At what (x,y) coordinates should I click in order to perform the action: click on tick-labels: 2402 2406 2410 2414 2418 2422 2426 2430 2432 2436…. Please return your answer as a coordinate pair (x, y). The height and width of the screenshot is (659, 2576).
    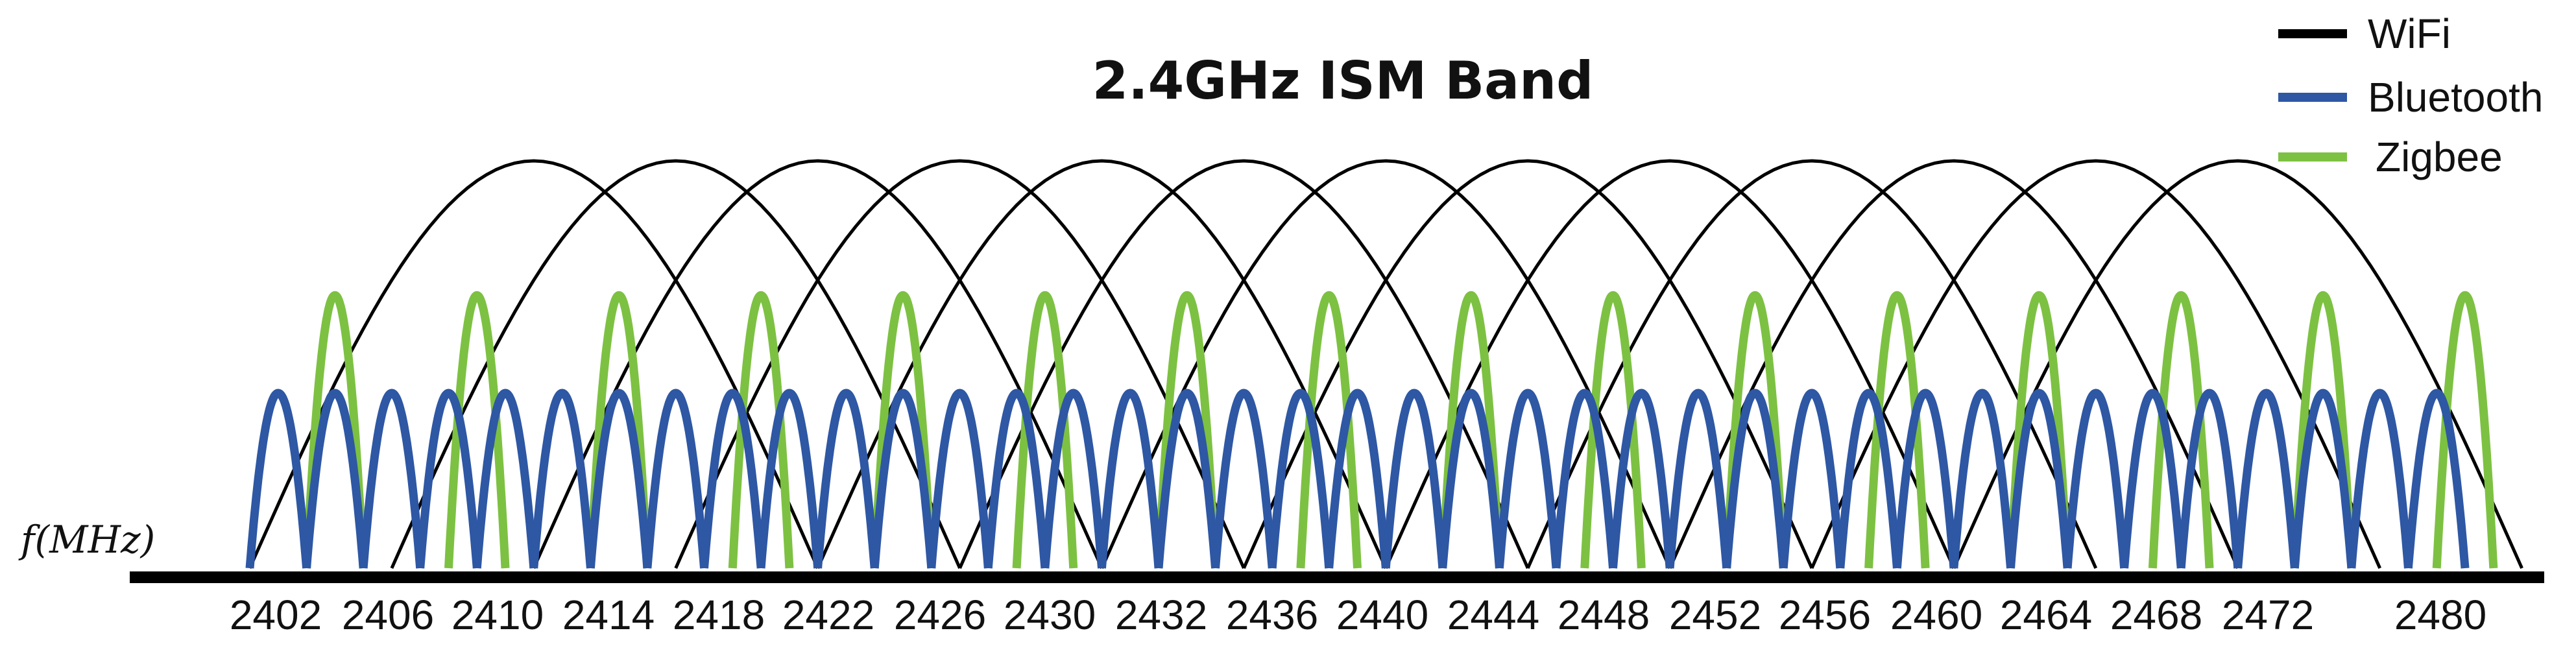
    Looking at the image, I should click on (1358, 615).